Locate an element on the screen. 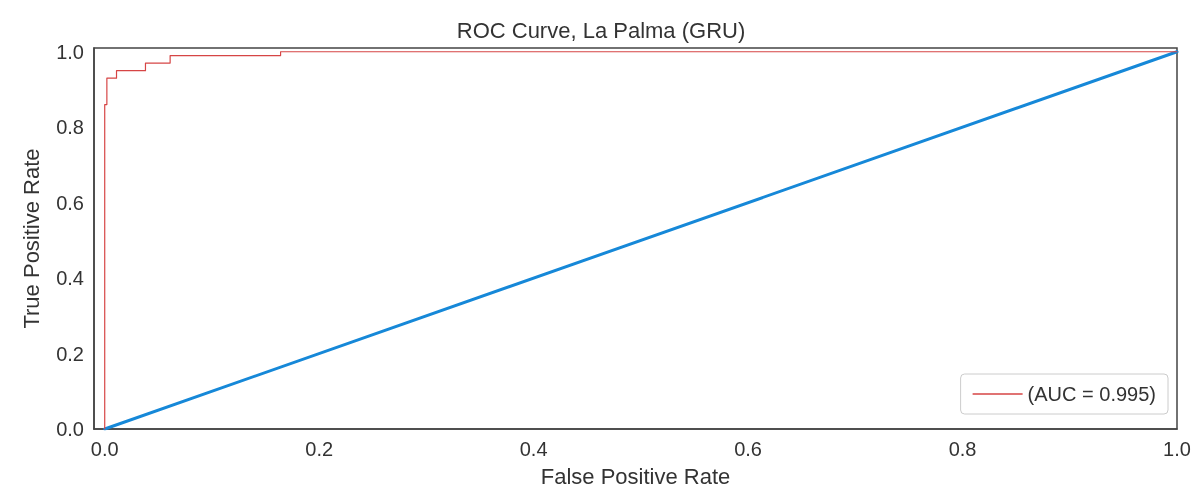 The image size is (1202, 500). x-tick-label: 0.6 is located at coordinates (748, 449).